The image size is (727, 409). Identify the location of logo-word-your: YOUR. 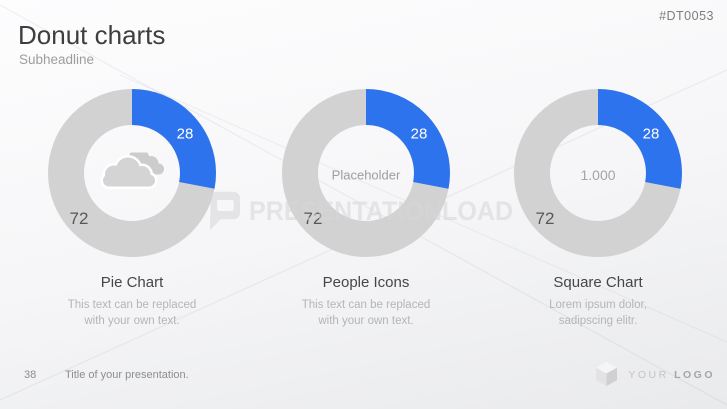
(648, 374).